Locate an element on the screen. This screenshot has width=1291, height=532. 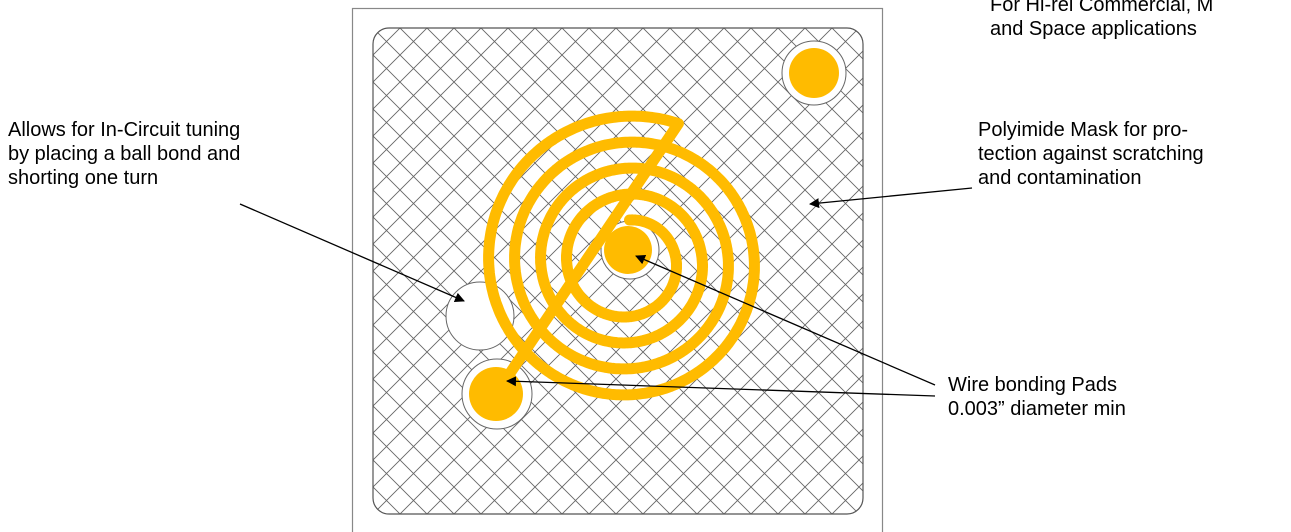
annotation-applications-line-1: For Hi-rel Commercial, M is located at coordinates (1102, 8).